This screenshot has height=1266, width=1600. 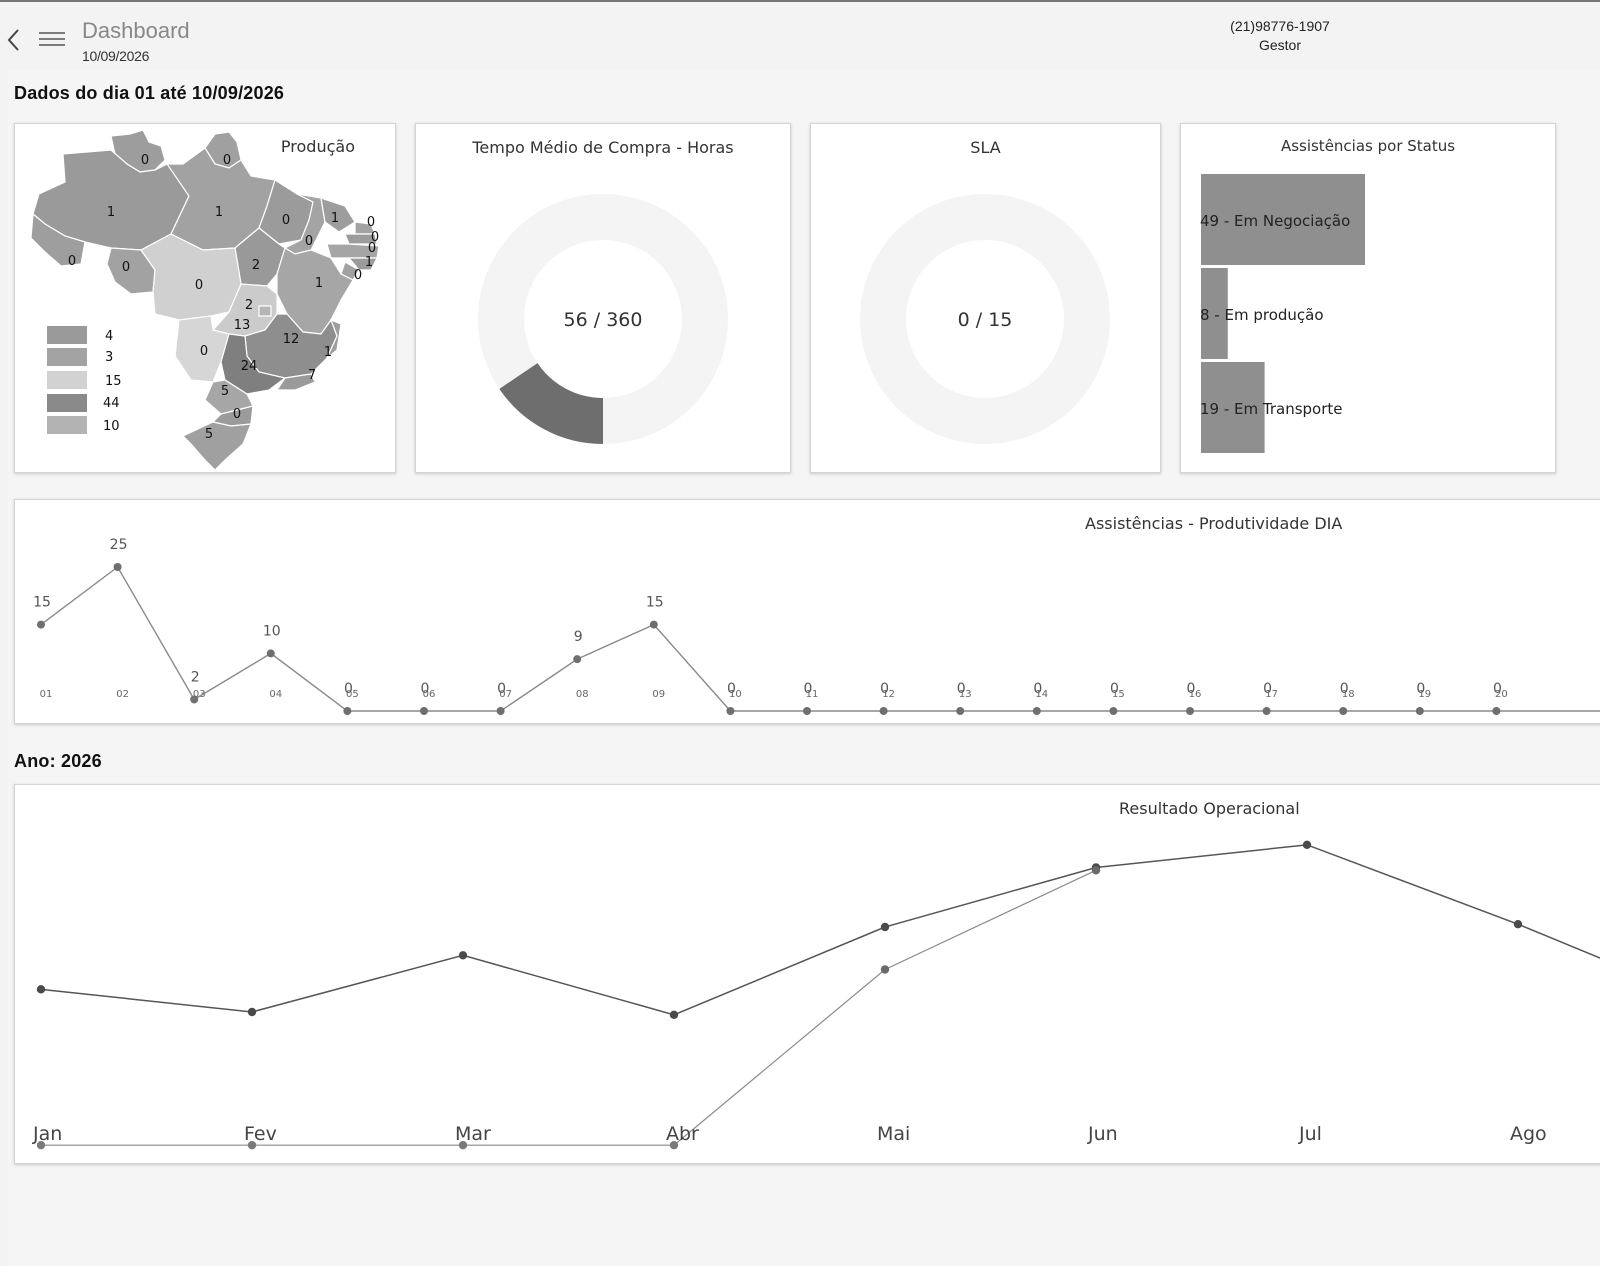 What do you see at coordinates (551, 403) in the screenshot?
I see `donut-fill` at bounding box center [551, 403].